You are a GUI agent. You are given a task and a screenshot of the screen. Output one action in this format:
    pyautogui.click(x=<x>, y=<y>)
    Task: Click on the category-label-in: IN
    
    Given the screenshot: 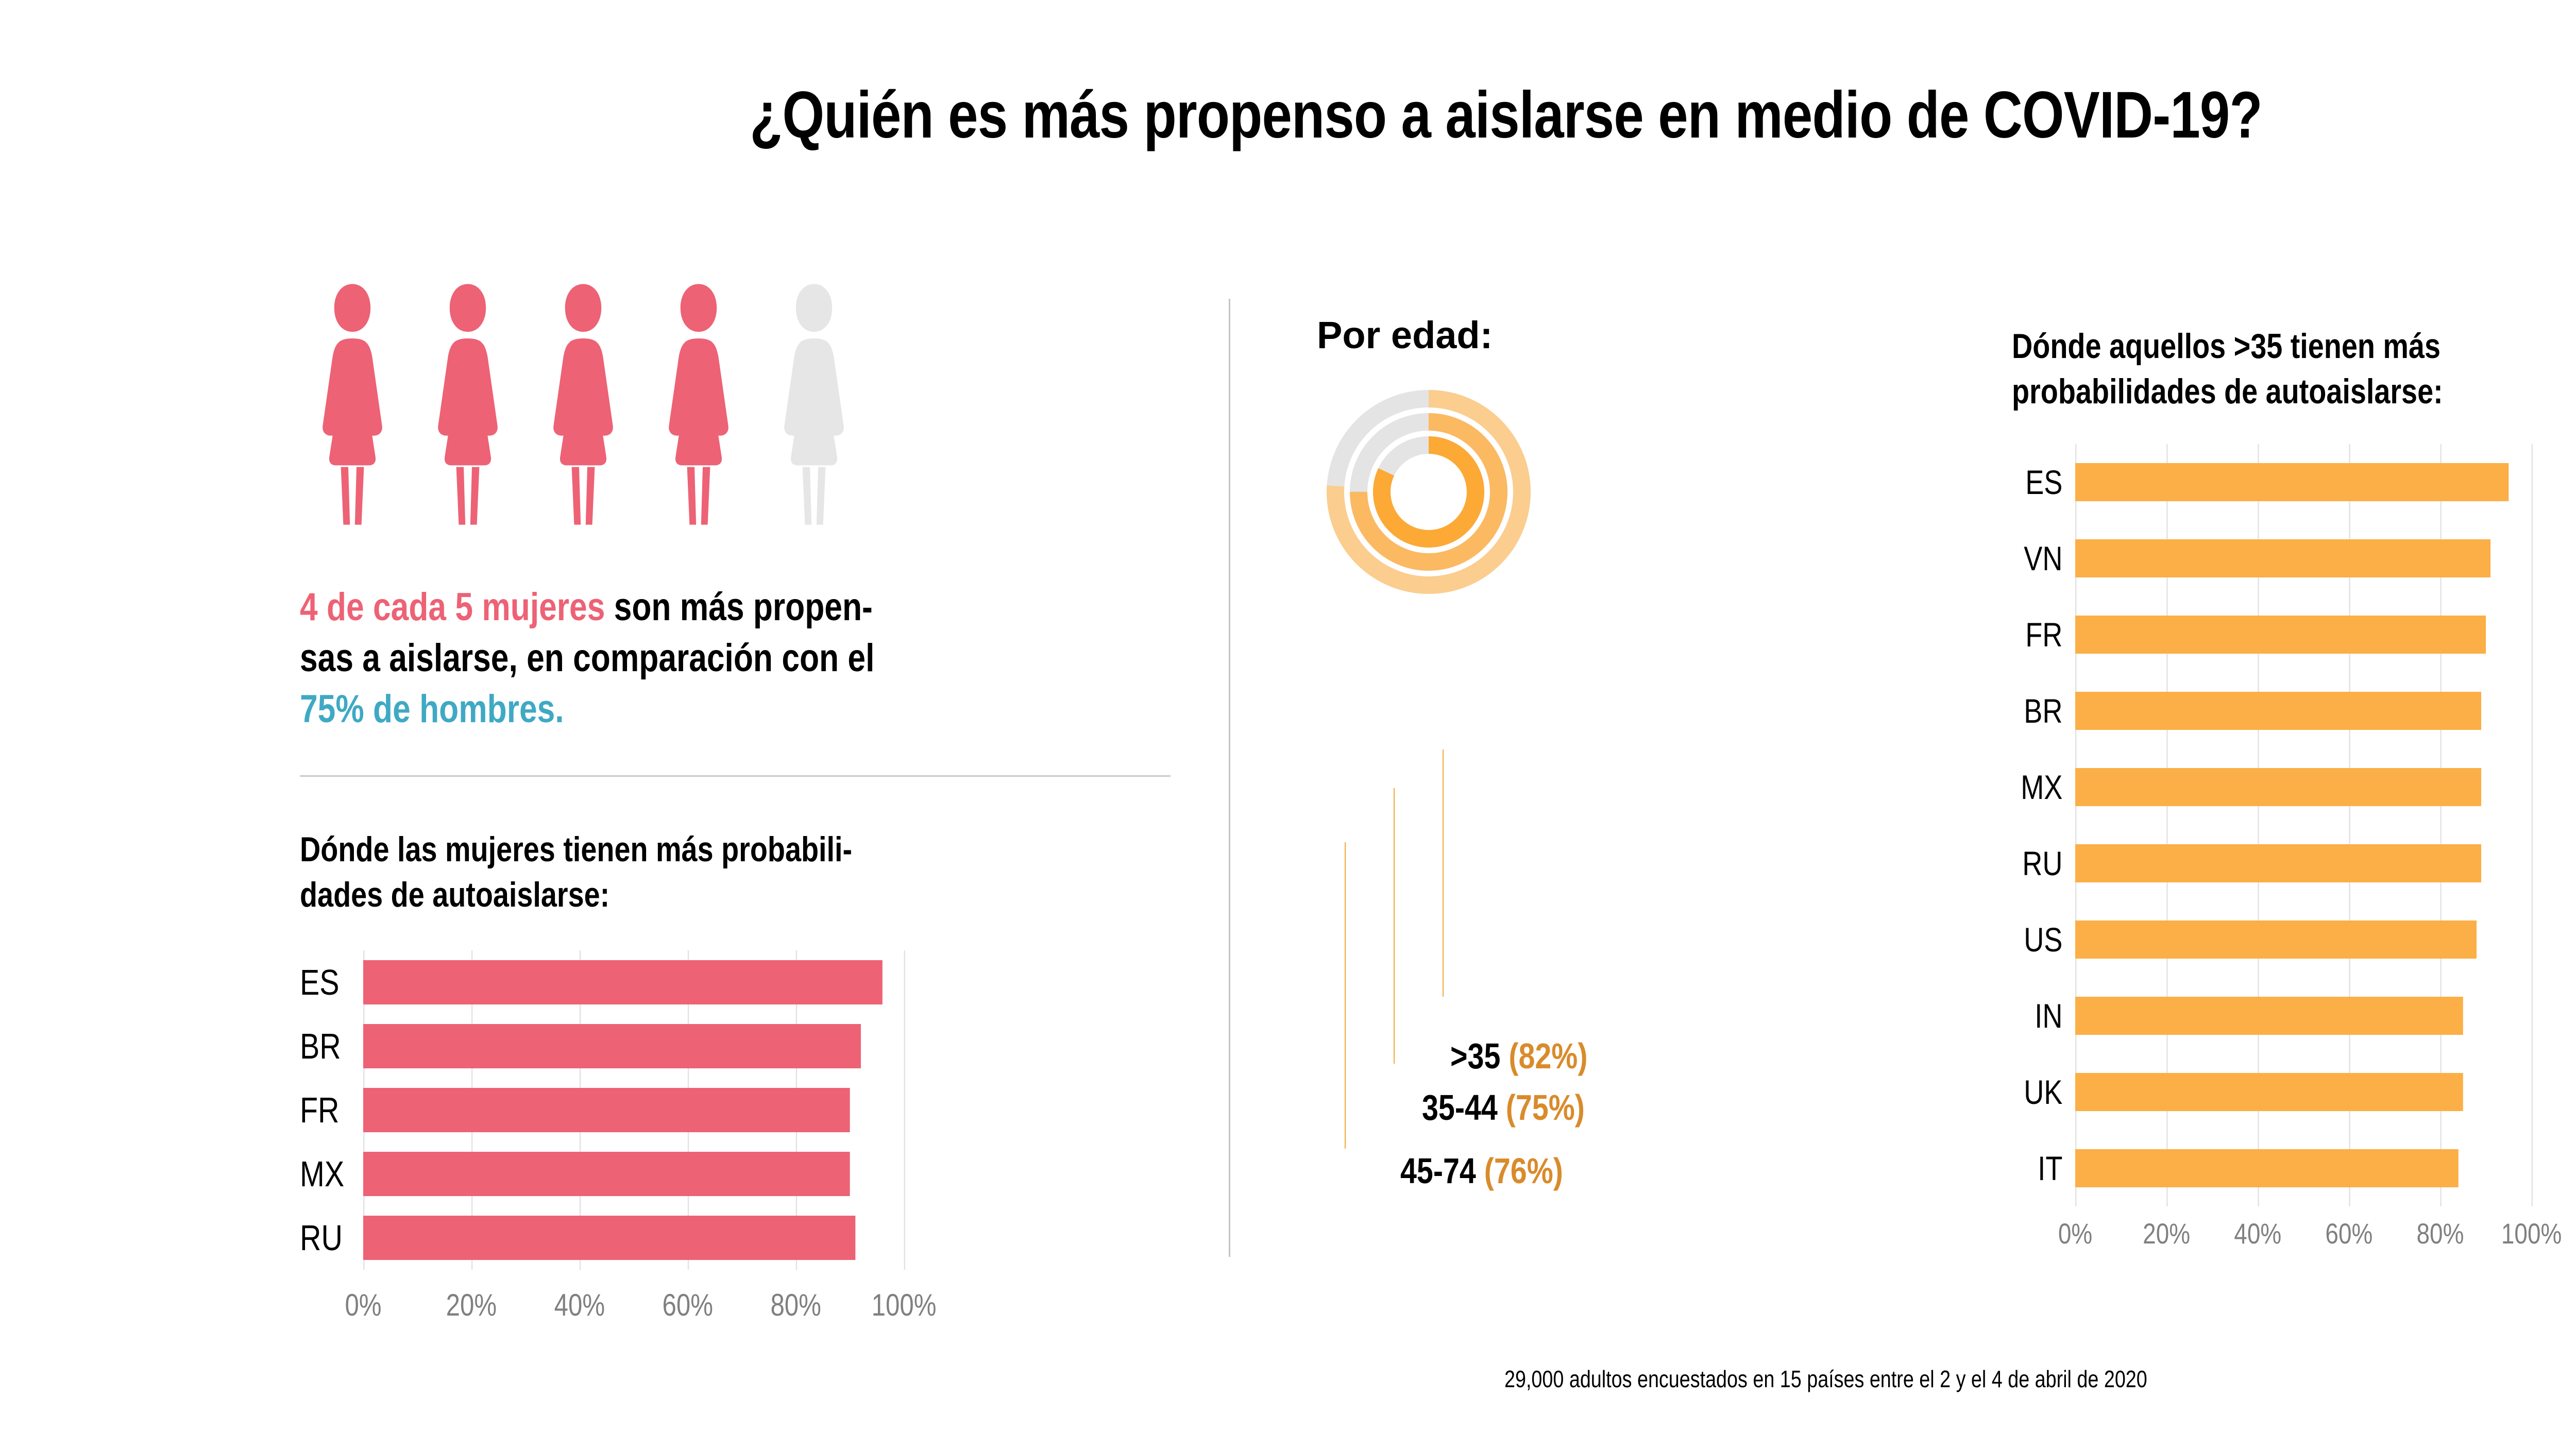 What is the action you would take?
    pyautogui.click(x=2049, y=1016)
    